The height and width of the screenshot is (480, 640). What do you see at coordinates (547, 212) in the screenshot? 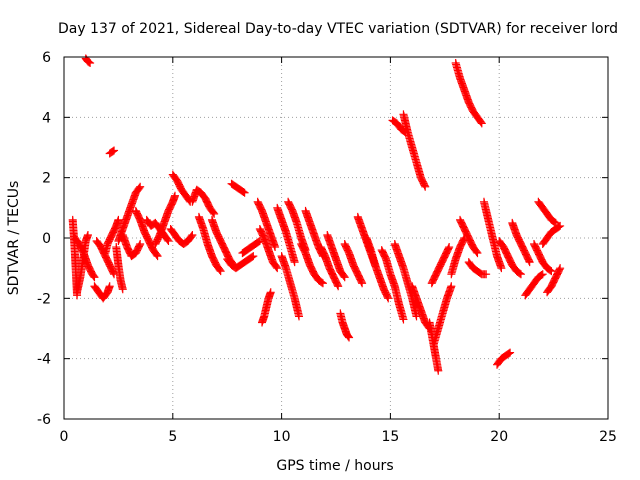
I see `series-segment-s55` at bounding box center [547, 212].